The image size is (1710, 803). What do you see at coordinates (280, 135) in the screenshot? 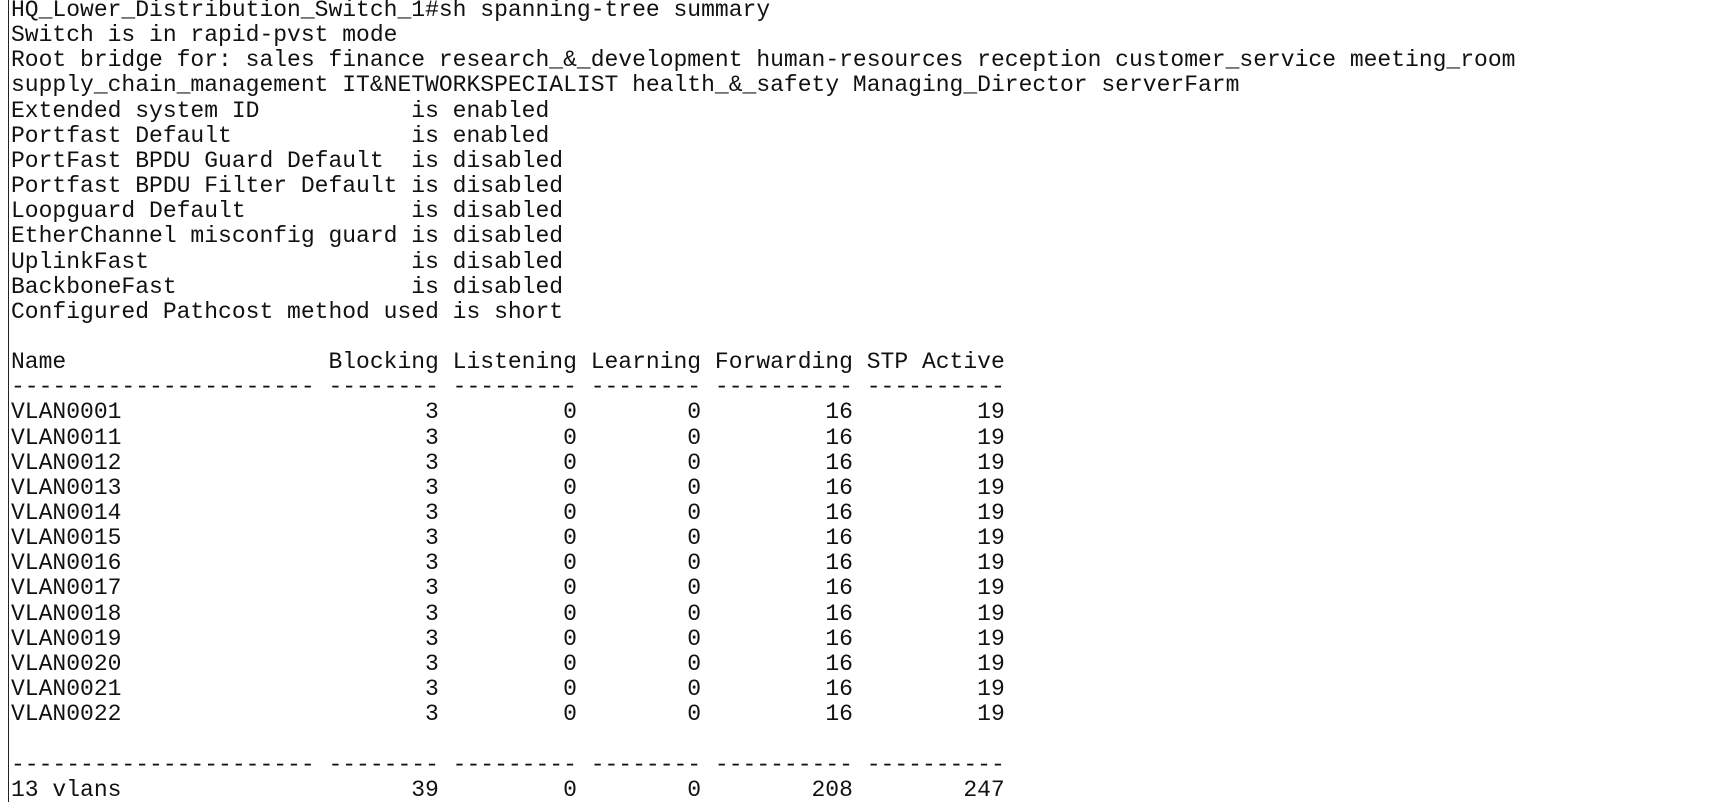
I see `setting-line: Portfast Default is enabled` at bounding box center [280, 135].